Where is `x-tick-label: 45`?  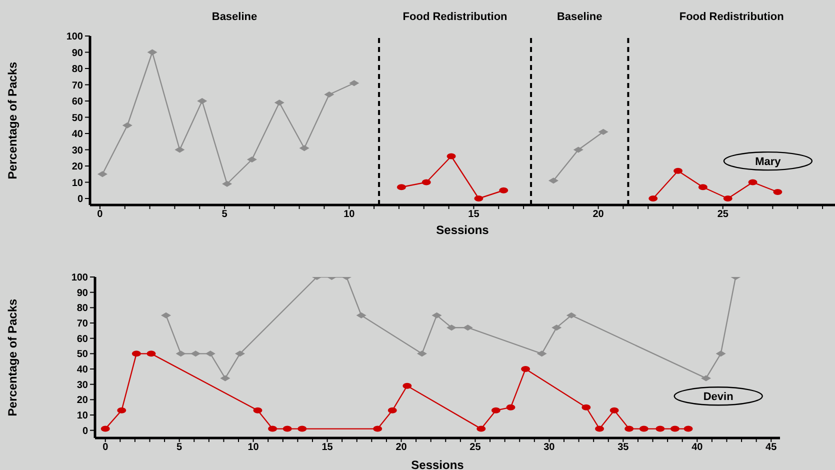
x-tick-label: 45 is located at coordinates (772, 448).